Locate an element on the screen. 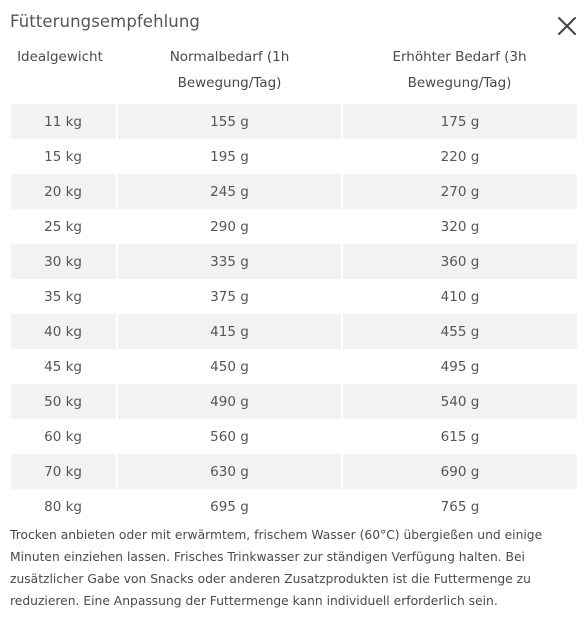 This screenshot has height=630, width=585. cell-increased-need: 540 g is located at coordinates (459, 401).